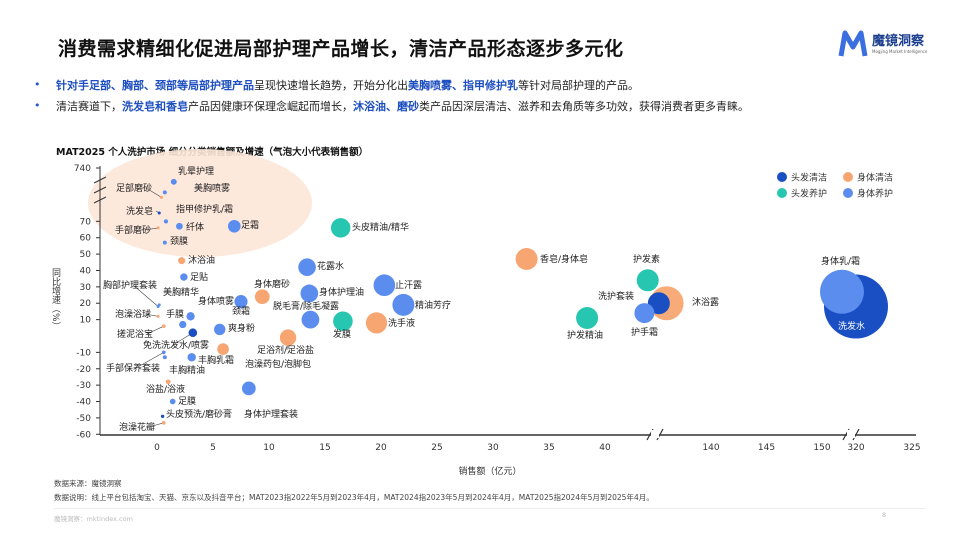 Image resolution: width=960 pixels, height=540 pixels. Describe the element at coordinates (199, 414) in the screenshot. I see `bubble-label: 头皮预洗/磨砂膏` at that location.